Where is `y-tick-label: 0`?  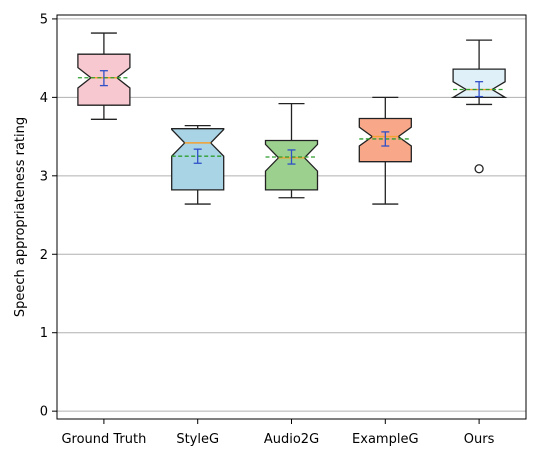 y-tick-label: 0 is located at coordinates (44, 412).